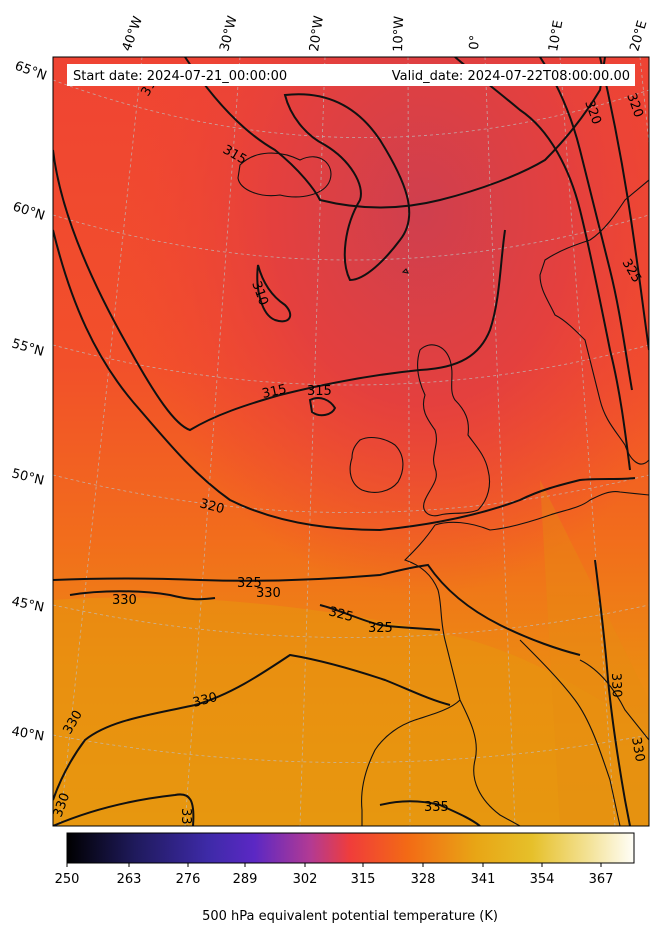 The image size is (659, 940). I want to click on colorbar-ticks, so click(334, 865).